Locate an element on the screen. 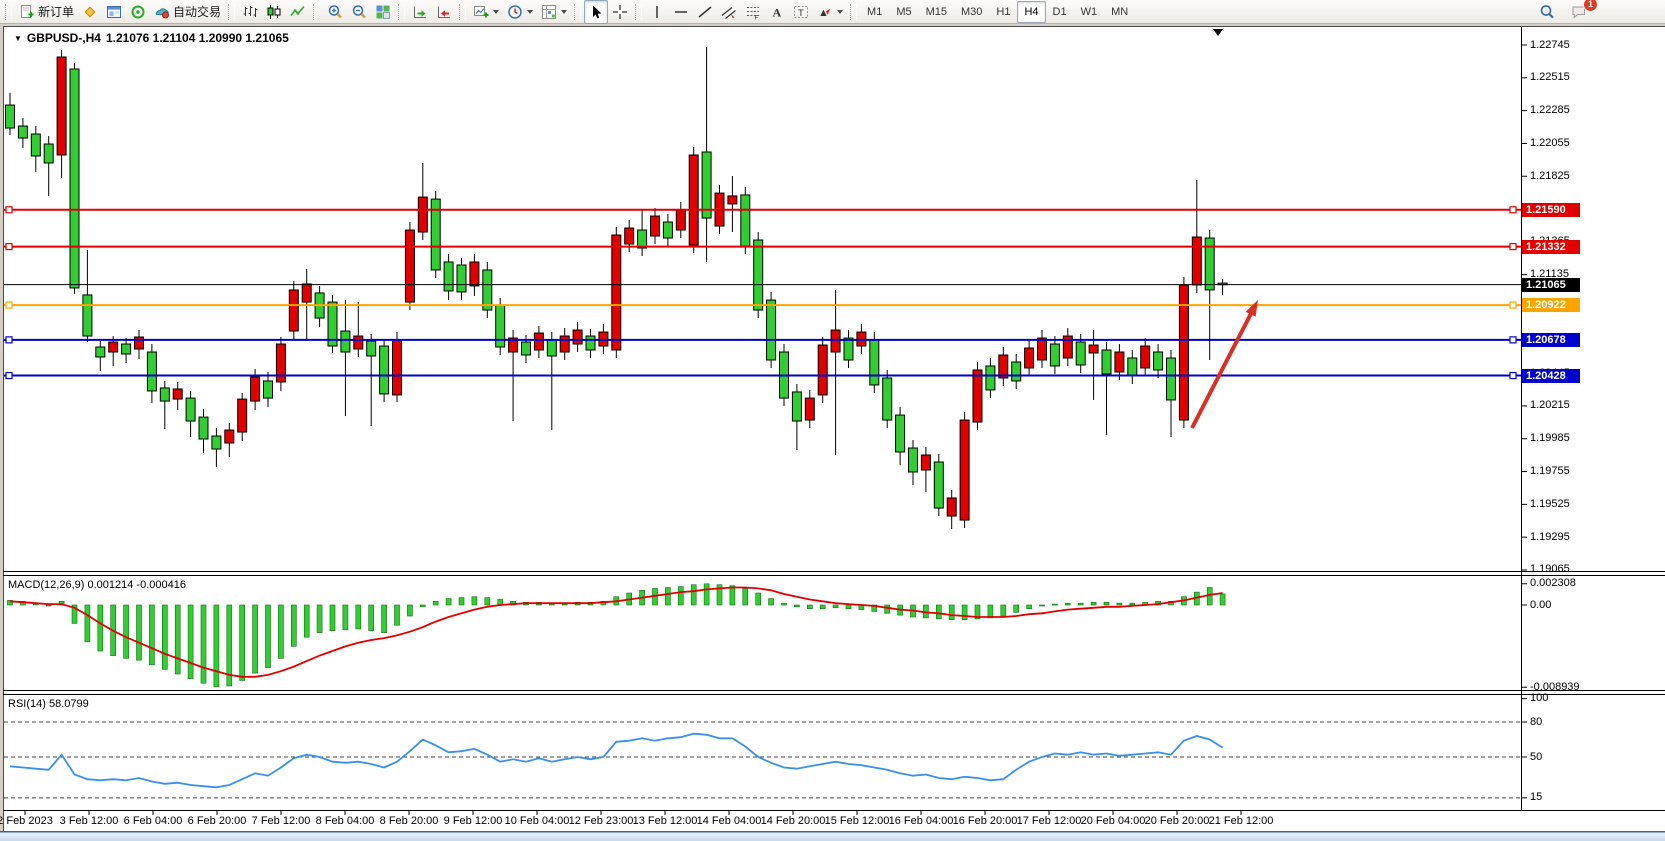 The width and height of the screenshot is (1665, 841). zoom-out-button is located at coordinates (359, 12).